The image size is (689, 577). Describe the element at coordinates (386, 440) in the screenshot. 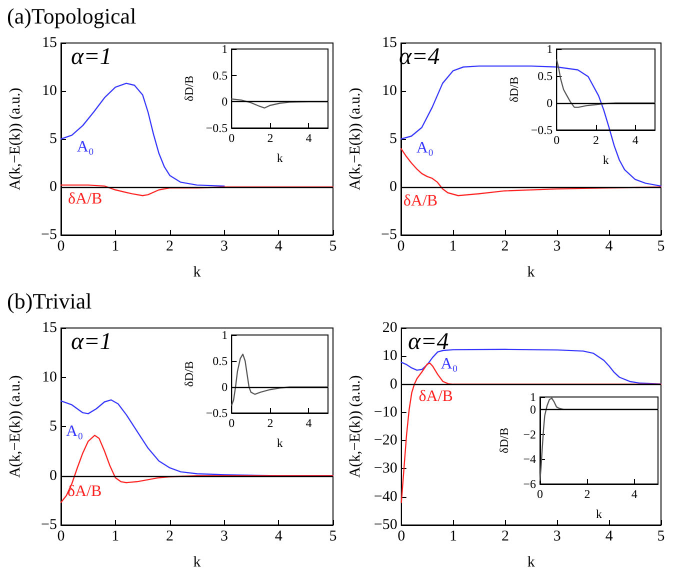

I see `y-tick-label: −20` at that location.